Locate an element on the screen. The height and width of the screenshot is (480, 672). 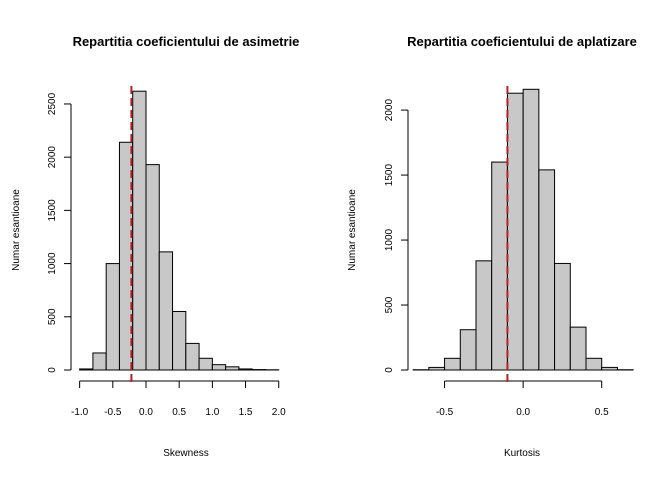
kurtosis-y-tick-label: 1500 is located at coordinates (389, 175).